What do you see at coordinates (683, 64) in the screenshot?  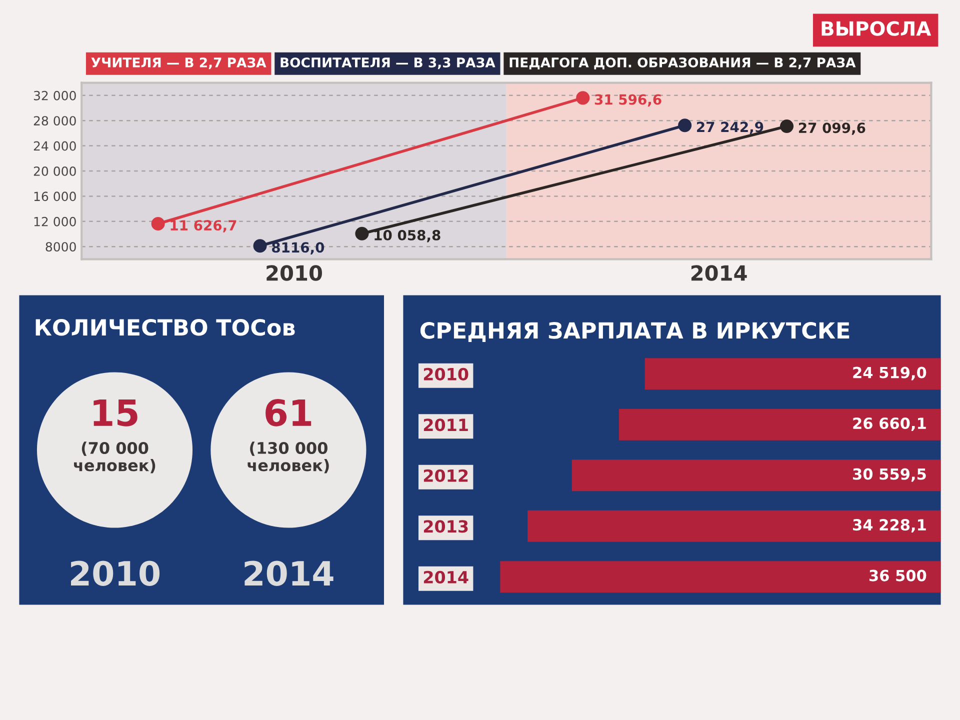 I see `text: ПЕДАГОГА ДОП. ОБРАЗОВАНИЯ — В 2,7 РАЗА` at bounding box center [683, 64].